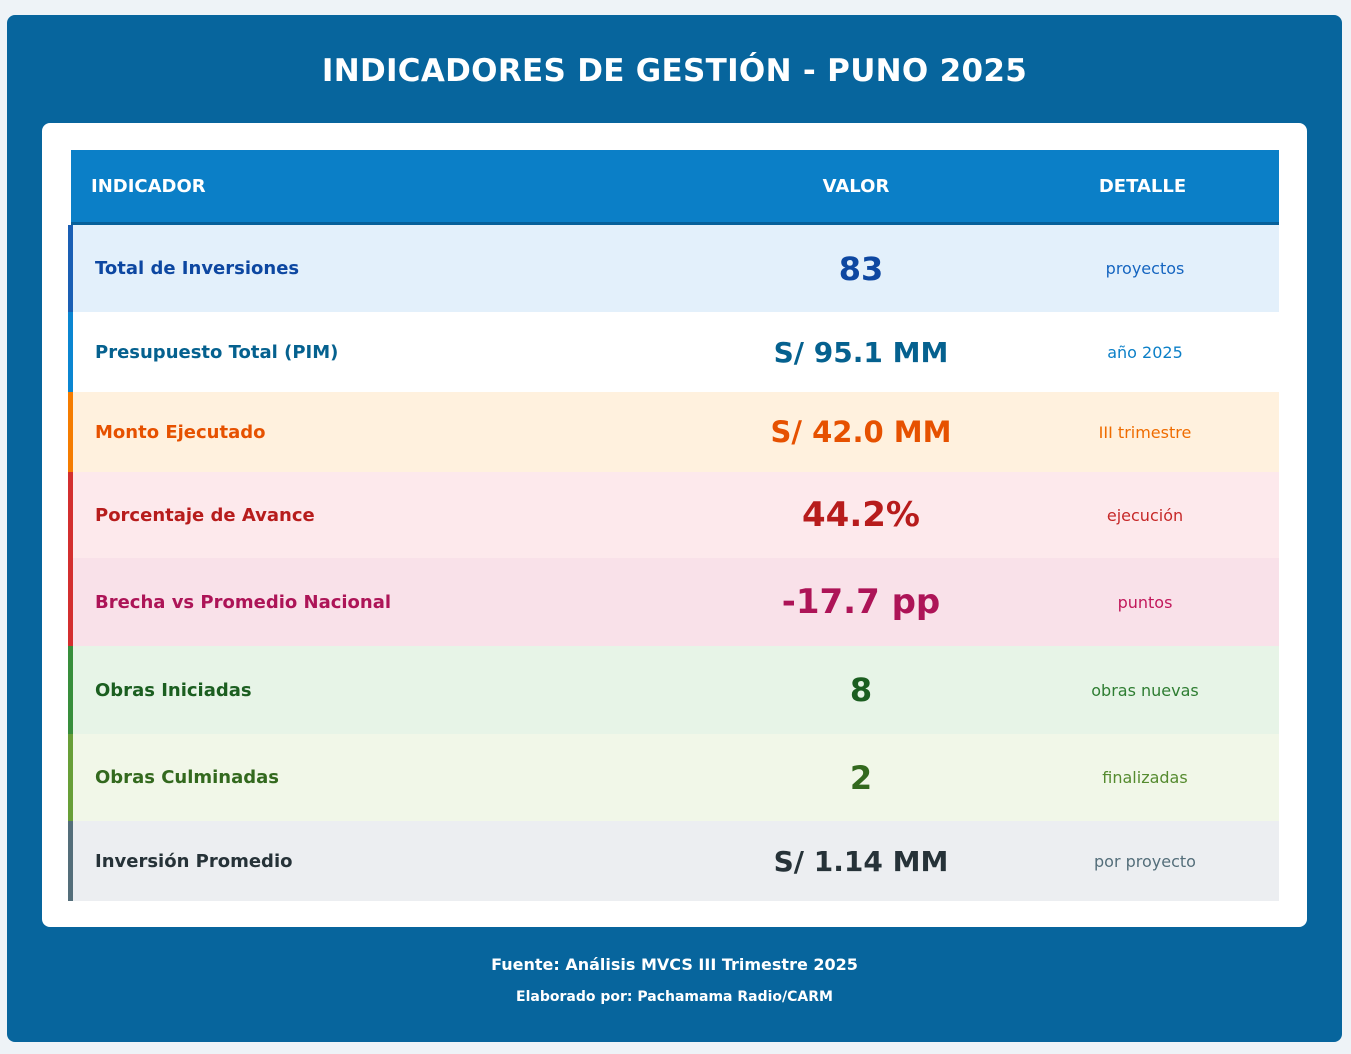 Image resolution: width=1351 pixels, height=1054 pixels. Describe the element at coordinates (1145, 861) in the screenshot. I see `indicator-detail: por proyecto` at that location.